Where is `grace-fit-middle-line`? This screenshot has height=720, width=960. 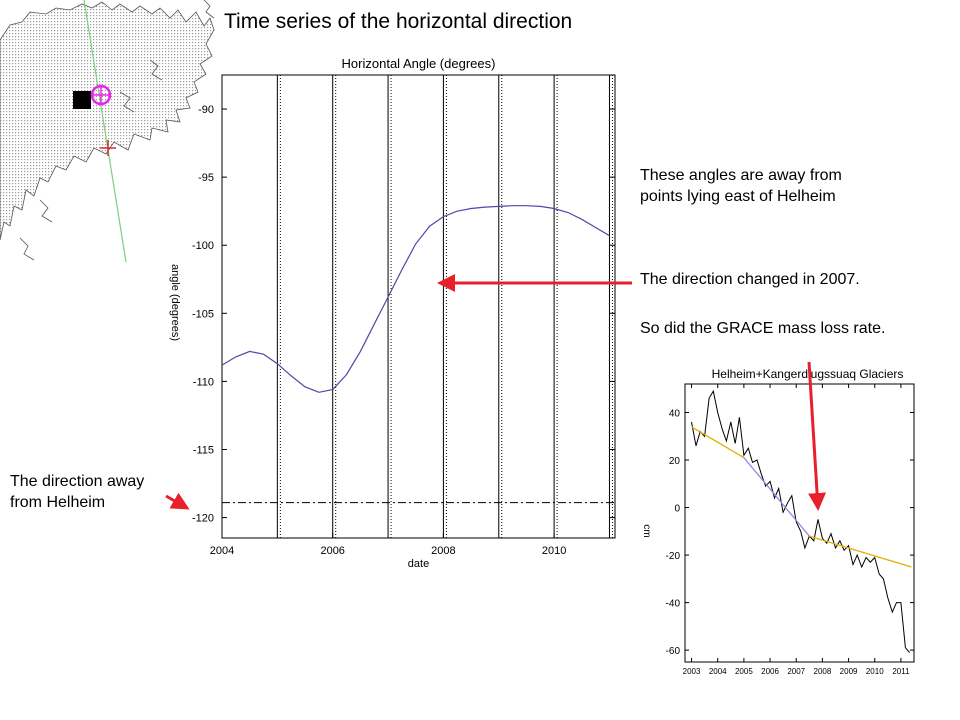 grace-fit-middle-line is located at coordinates (776, 497).